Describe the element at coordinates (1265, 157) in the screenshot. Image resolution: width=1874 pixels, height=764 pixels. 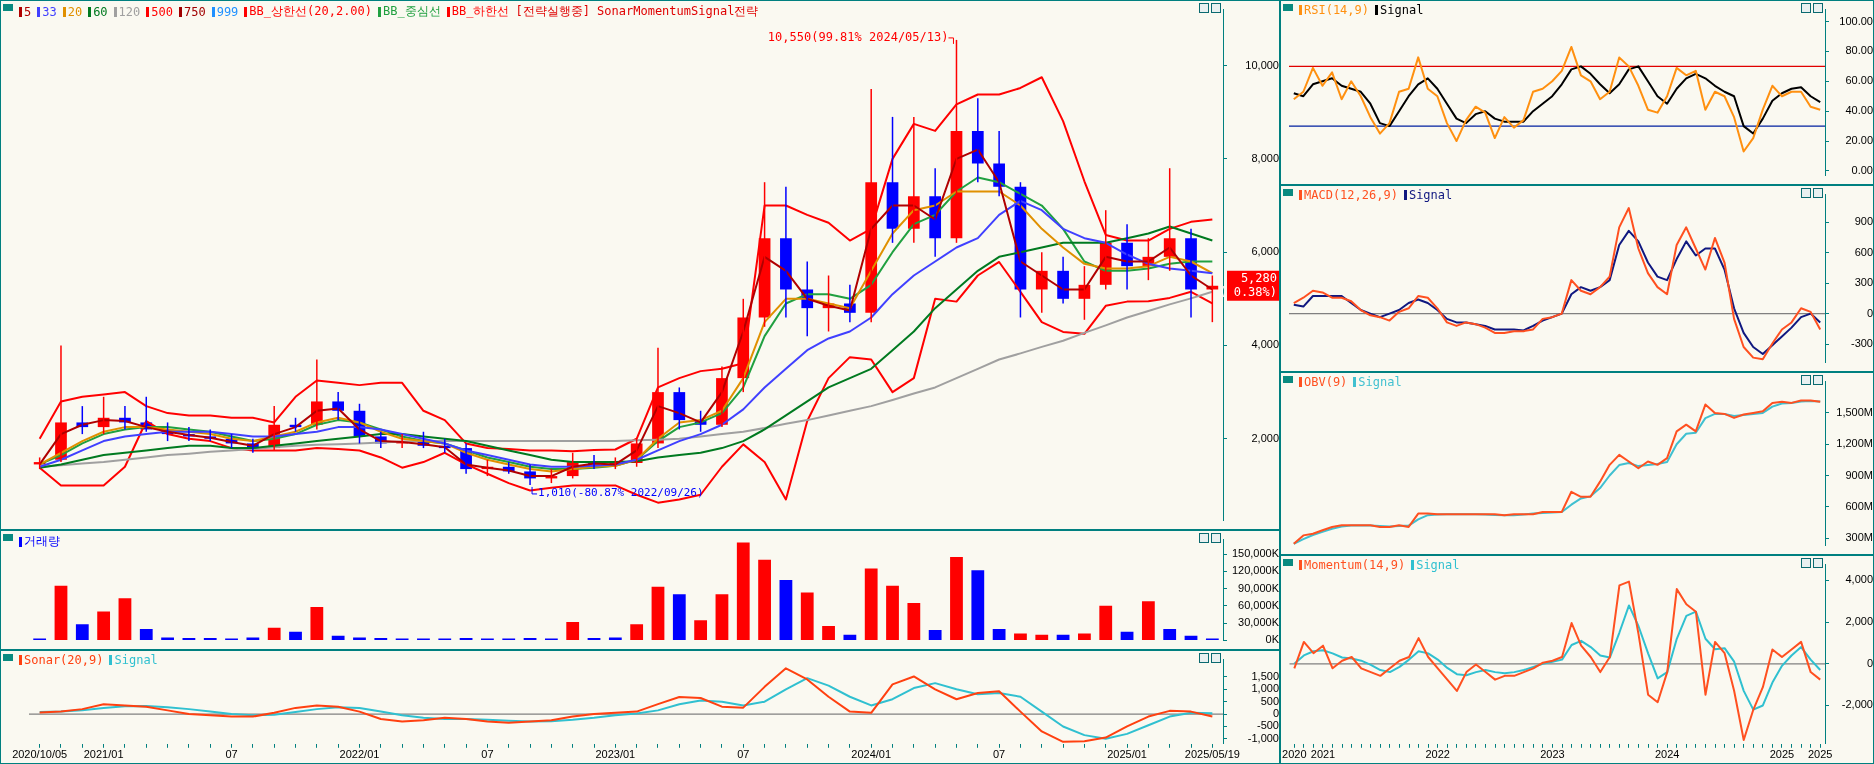
I see `y-tick-label: 8,000` at that location.